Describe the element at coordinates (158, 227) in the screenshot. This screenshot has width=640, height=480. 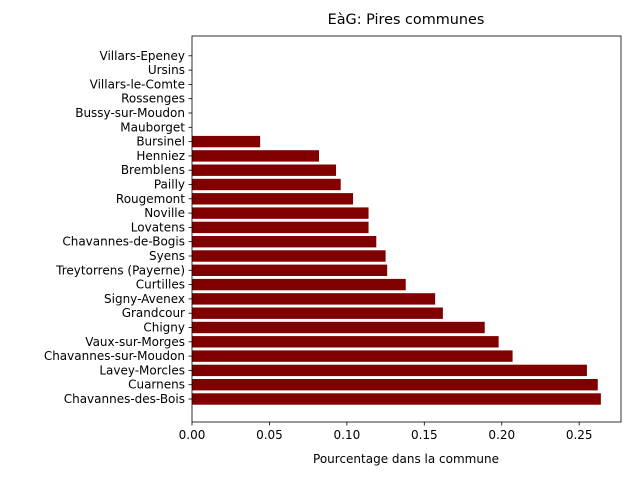
I see `y-tick-label: Lovatens` at that location.